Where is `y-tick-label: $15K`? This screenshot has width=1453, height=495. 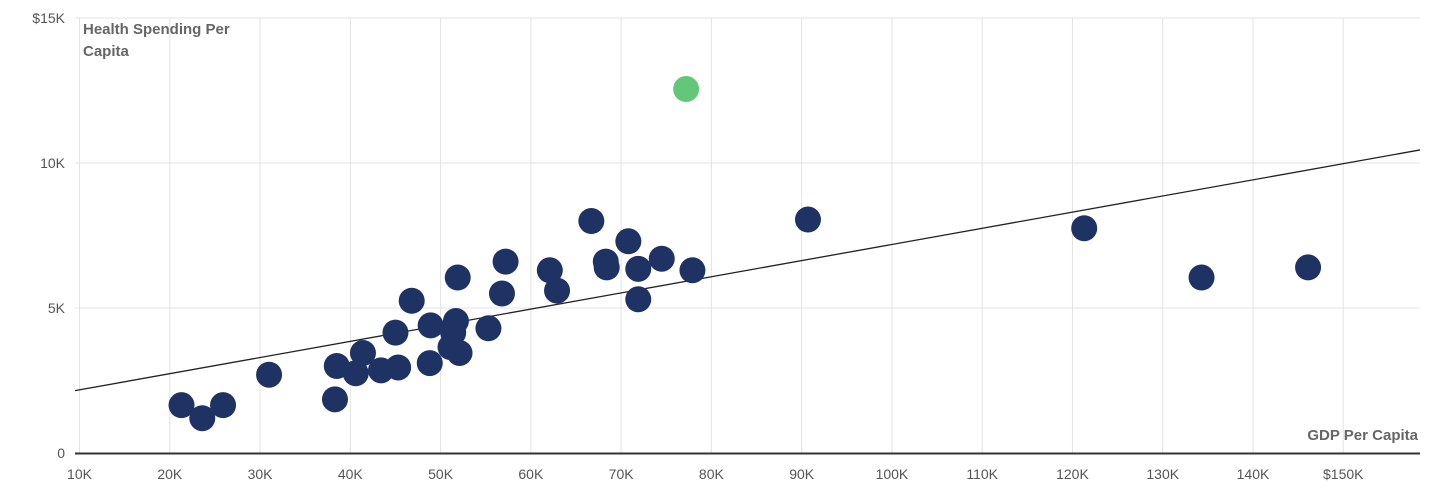
y-tick-label: $15K is located at coordinates (48, 18).